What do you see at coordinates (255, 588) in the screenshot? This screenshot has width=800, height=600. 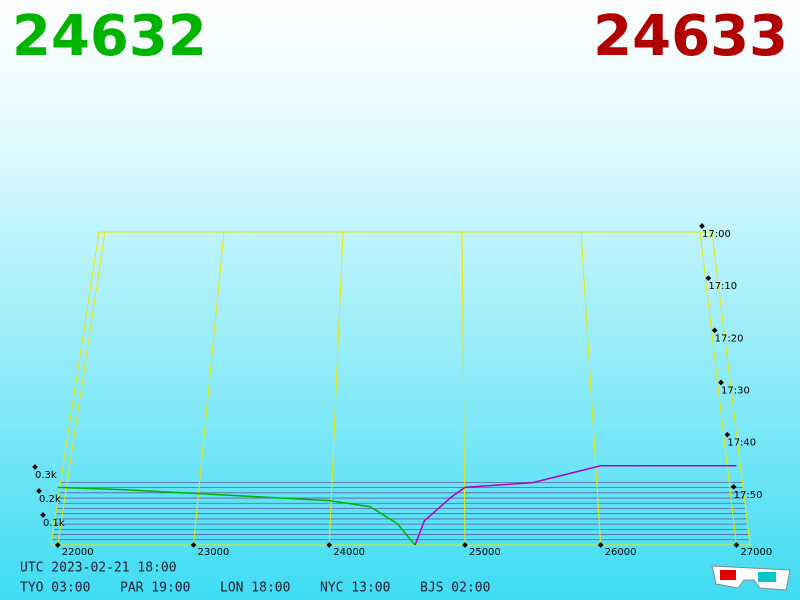 I see `zone-time: LON 18:00` at bounding box center [255, 588].